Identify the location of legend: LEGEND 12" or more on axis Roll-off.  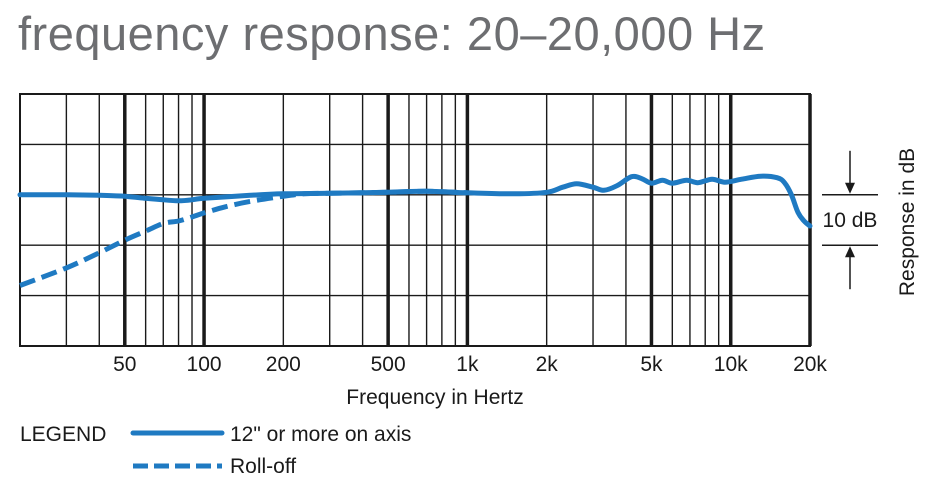
(215, 450).